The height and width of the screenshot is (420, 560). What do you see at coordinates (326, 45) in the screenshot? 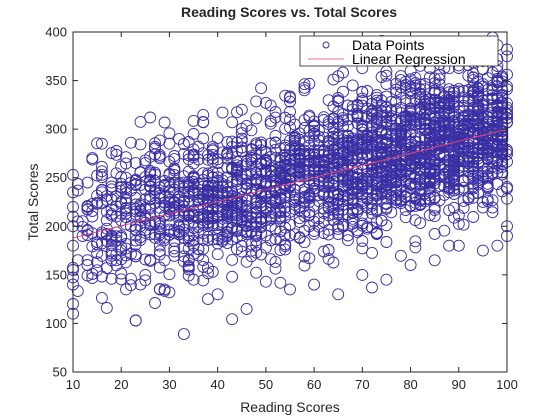
I see `legend-marker-data-points` at bounding box center [326, 45].